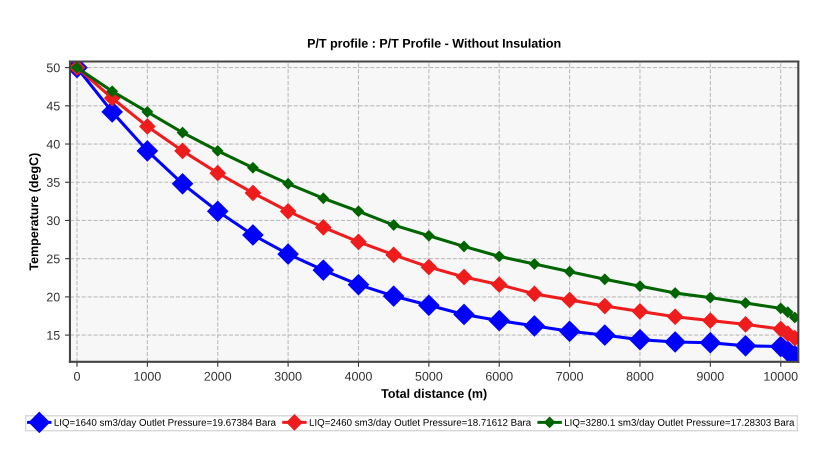 The width and height of the screenshot is (823, 473). I want to click on y-tick-label: 50, so click(53, 67).